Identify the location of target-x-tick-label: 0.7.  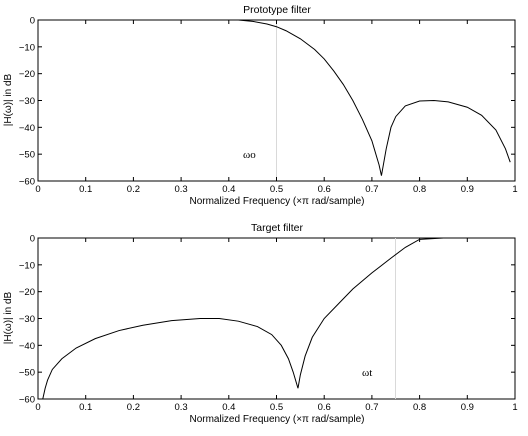
(371, 407).